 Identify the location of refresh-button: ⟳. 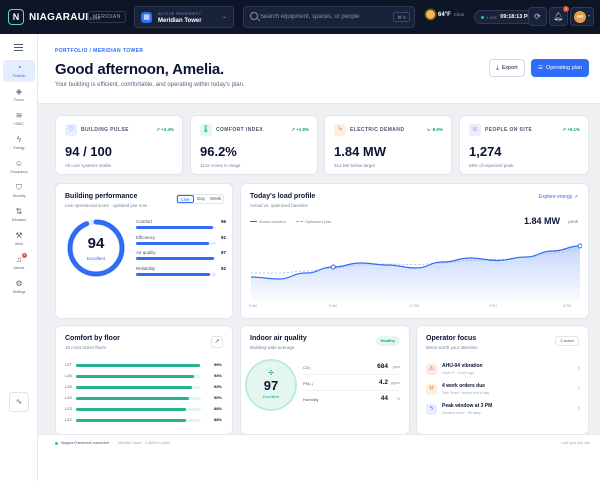
(537, 16).